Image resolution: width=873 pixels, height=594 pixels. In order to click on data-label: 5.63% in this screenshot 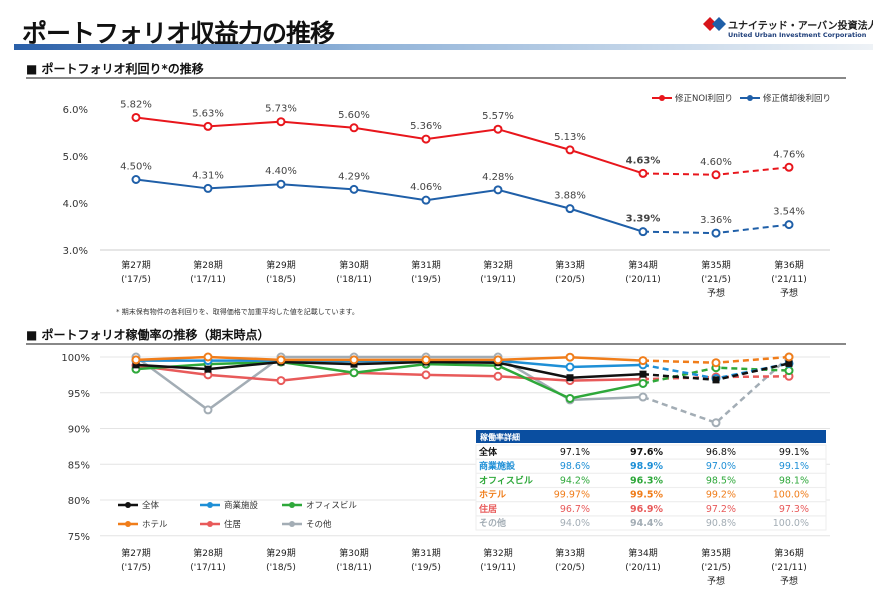, I will do `click(208, 113)`.